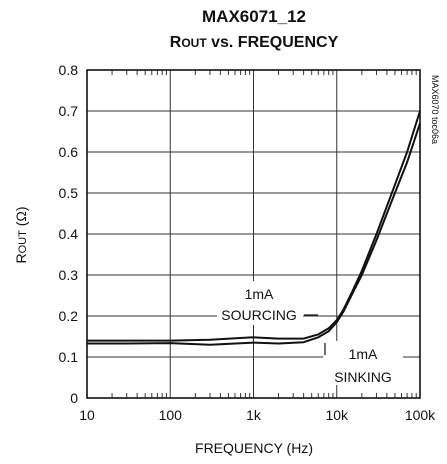 This screenshot has width=447, height=464. What do you see at coordinates (363, 354) in the screenshot?
I see `annotation-sinking-line1: 1mA` at bounding box center [363, 354].